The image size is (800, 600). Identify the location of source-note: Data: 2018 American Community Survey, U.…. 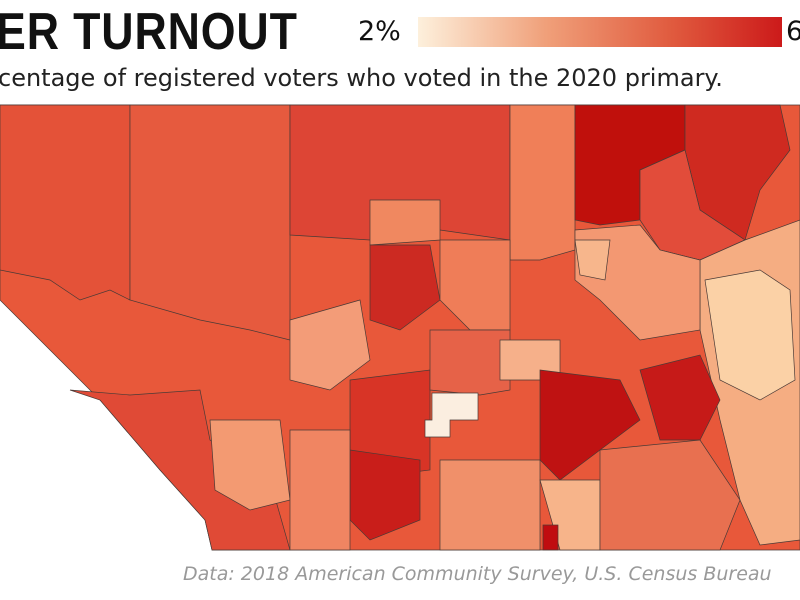
(477, 574).